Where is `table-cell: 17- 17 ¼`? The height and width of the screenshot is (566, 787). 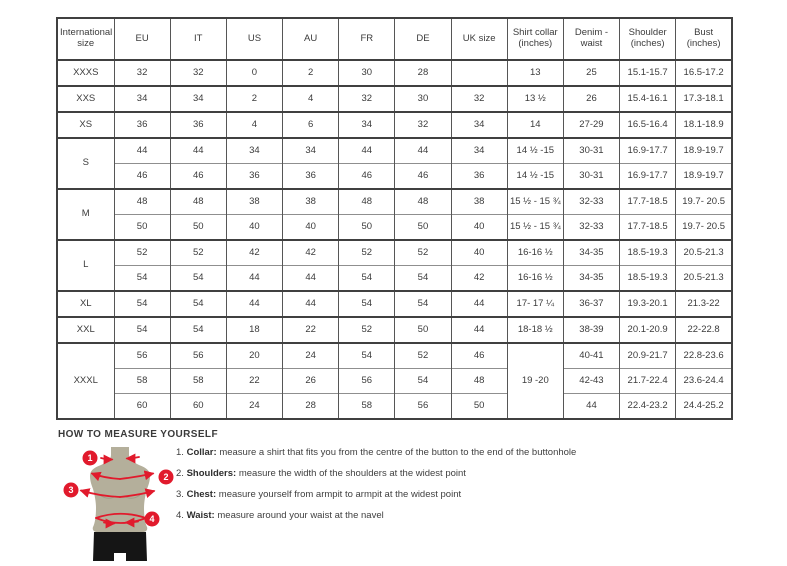 table-cell: 17- 17 ¼ is located at coordinates (535, 303).